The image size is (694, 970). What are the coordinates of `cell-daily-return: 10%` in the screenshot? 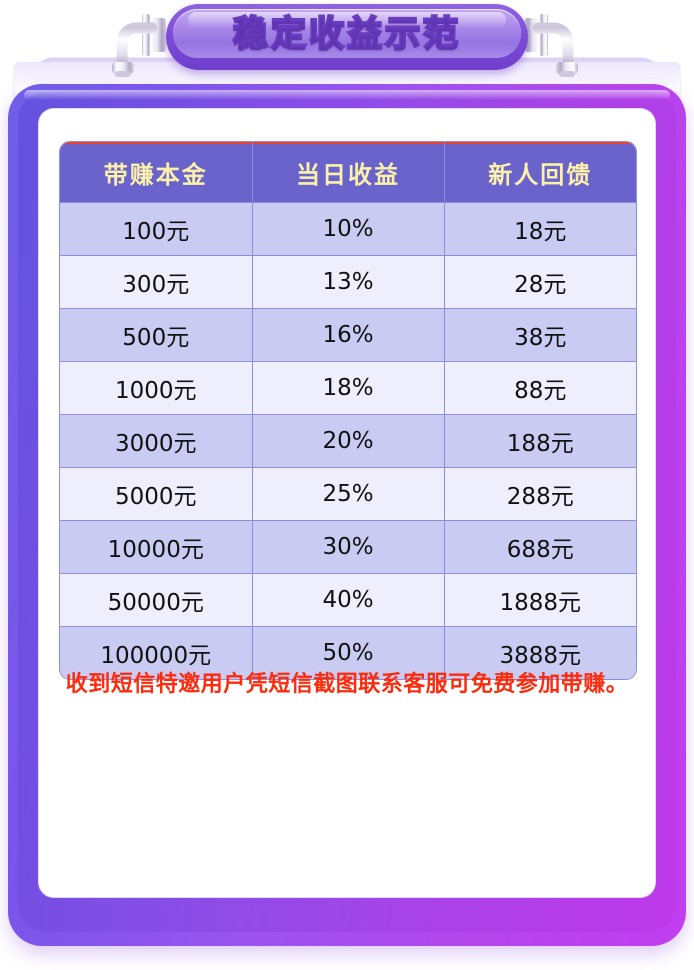 It's located at (348, 229).